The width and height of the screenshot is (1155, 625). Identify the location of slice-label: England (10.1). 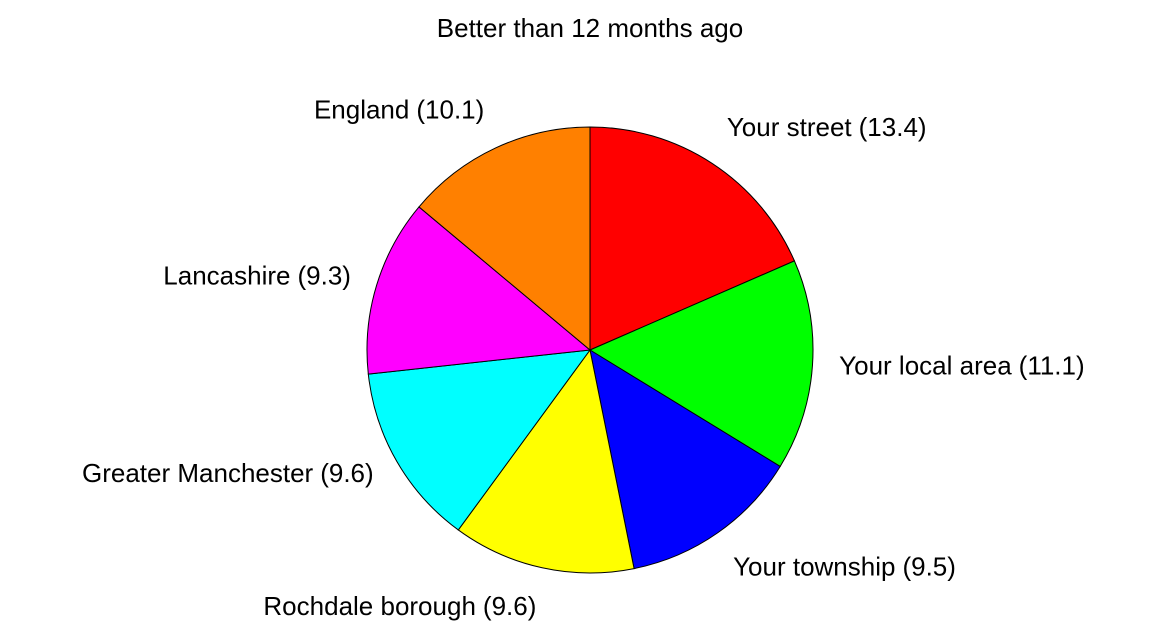
(399, 110).